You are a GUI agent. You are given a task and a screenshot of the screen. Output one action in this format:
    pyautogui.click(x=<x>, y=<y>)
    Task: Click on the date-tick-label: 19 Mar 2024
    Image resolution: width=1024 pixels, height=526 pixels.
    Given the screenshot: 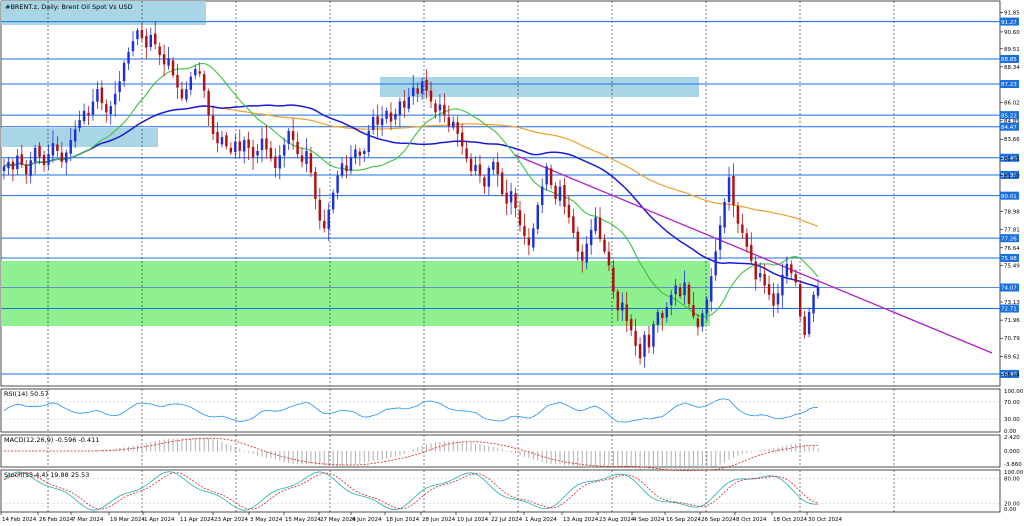 What is the action you would take?
    pyautogui.click(x=127, y=520)
    